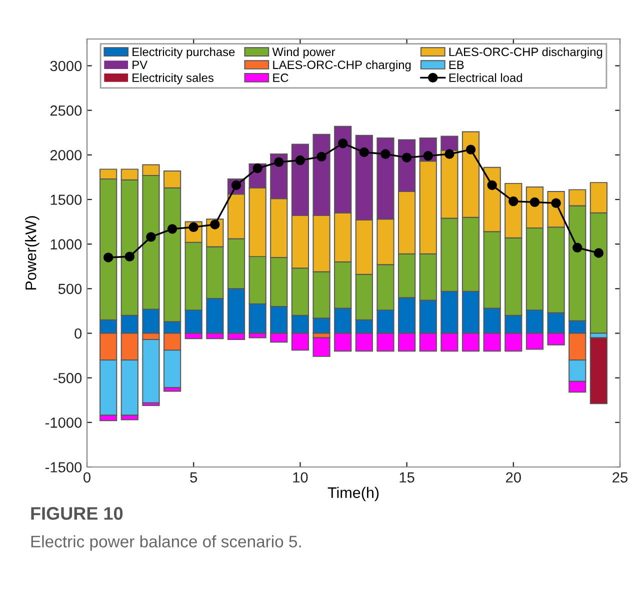 The height and width of the screenshot is (607, 641). Describe the element at coordinates (32, 253) in the screenshot. I see `y-axis-title: Power(kW)` at that location.